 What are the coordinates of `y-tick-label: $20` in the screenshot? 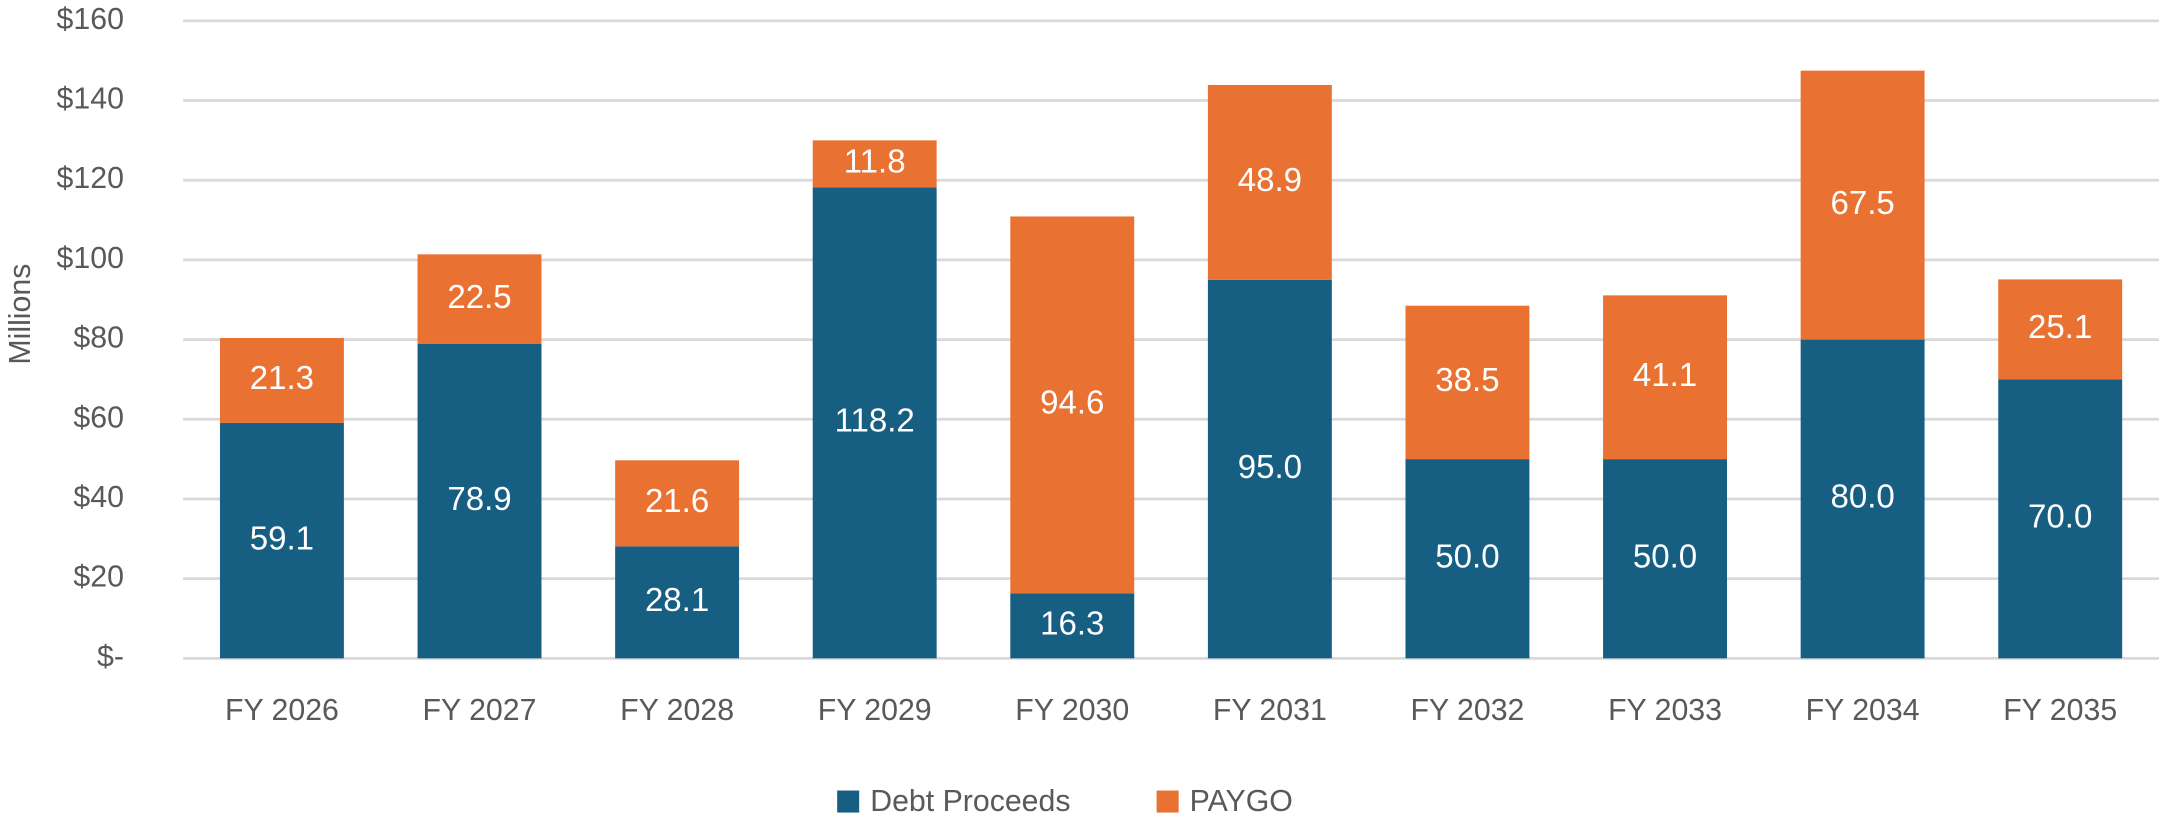 It's located at (98, 577).